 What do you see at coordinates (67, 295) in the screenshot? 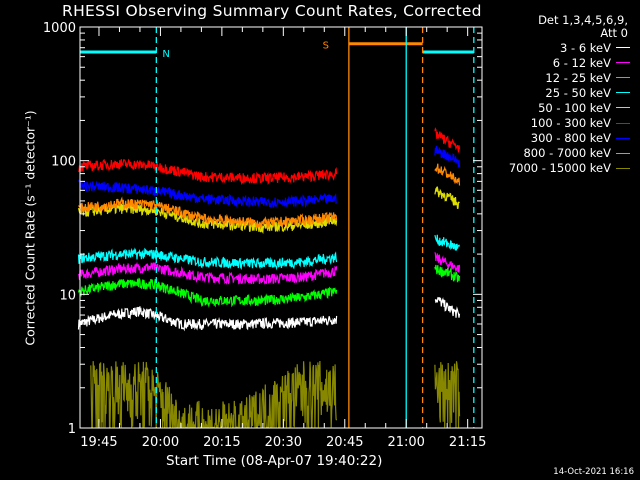
I see `y-tick-label: 10` at bounding box center [67, 295].